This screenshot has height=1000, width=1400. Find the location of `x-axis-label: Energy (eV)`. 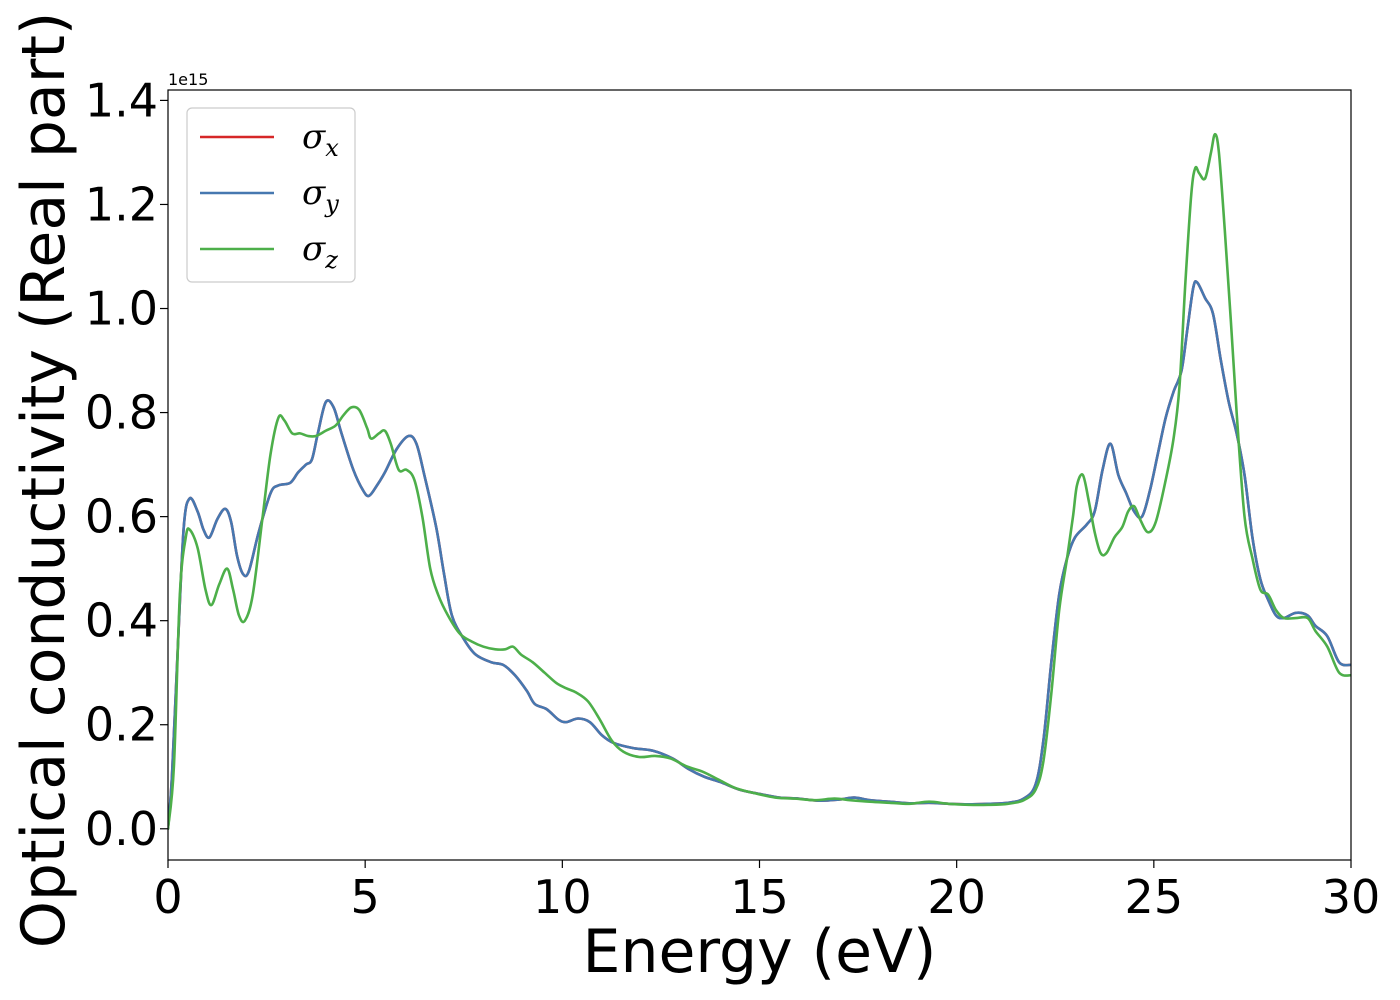

x-axis-label: Energy (eV) is located at coordinates (760, 952).